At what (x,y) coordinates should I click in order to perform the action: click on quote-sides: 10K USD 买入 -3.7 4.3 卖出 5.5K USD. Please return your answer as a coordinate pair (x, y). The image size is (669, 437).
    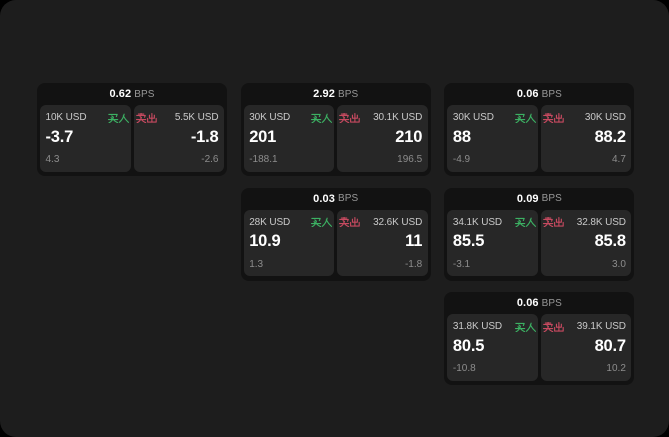
    Looking at the image, I should click on (132, 140).